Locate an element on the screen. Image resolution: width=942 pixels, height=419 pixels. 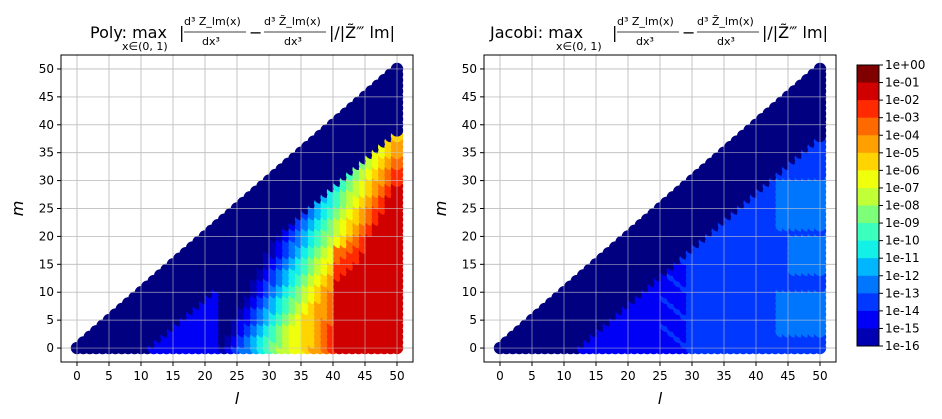
colorbar-label: 1e-16 is located at coordinates (902, 346).